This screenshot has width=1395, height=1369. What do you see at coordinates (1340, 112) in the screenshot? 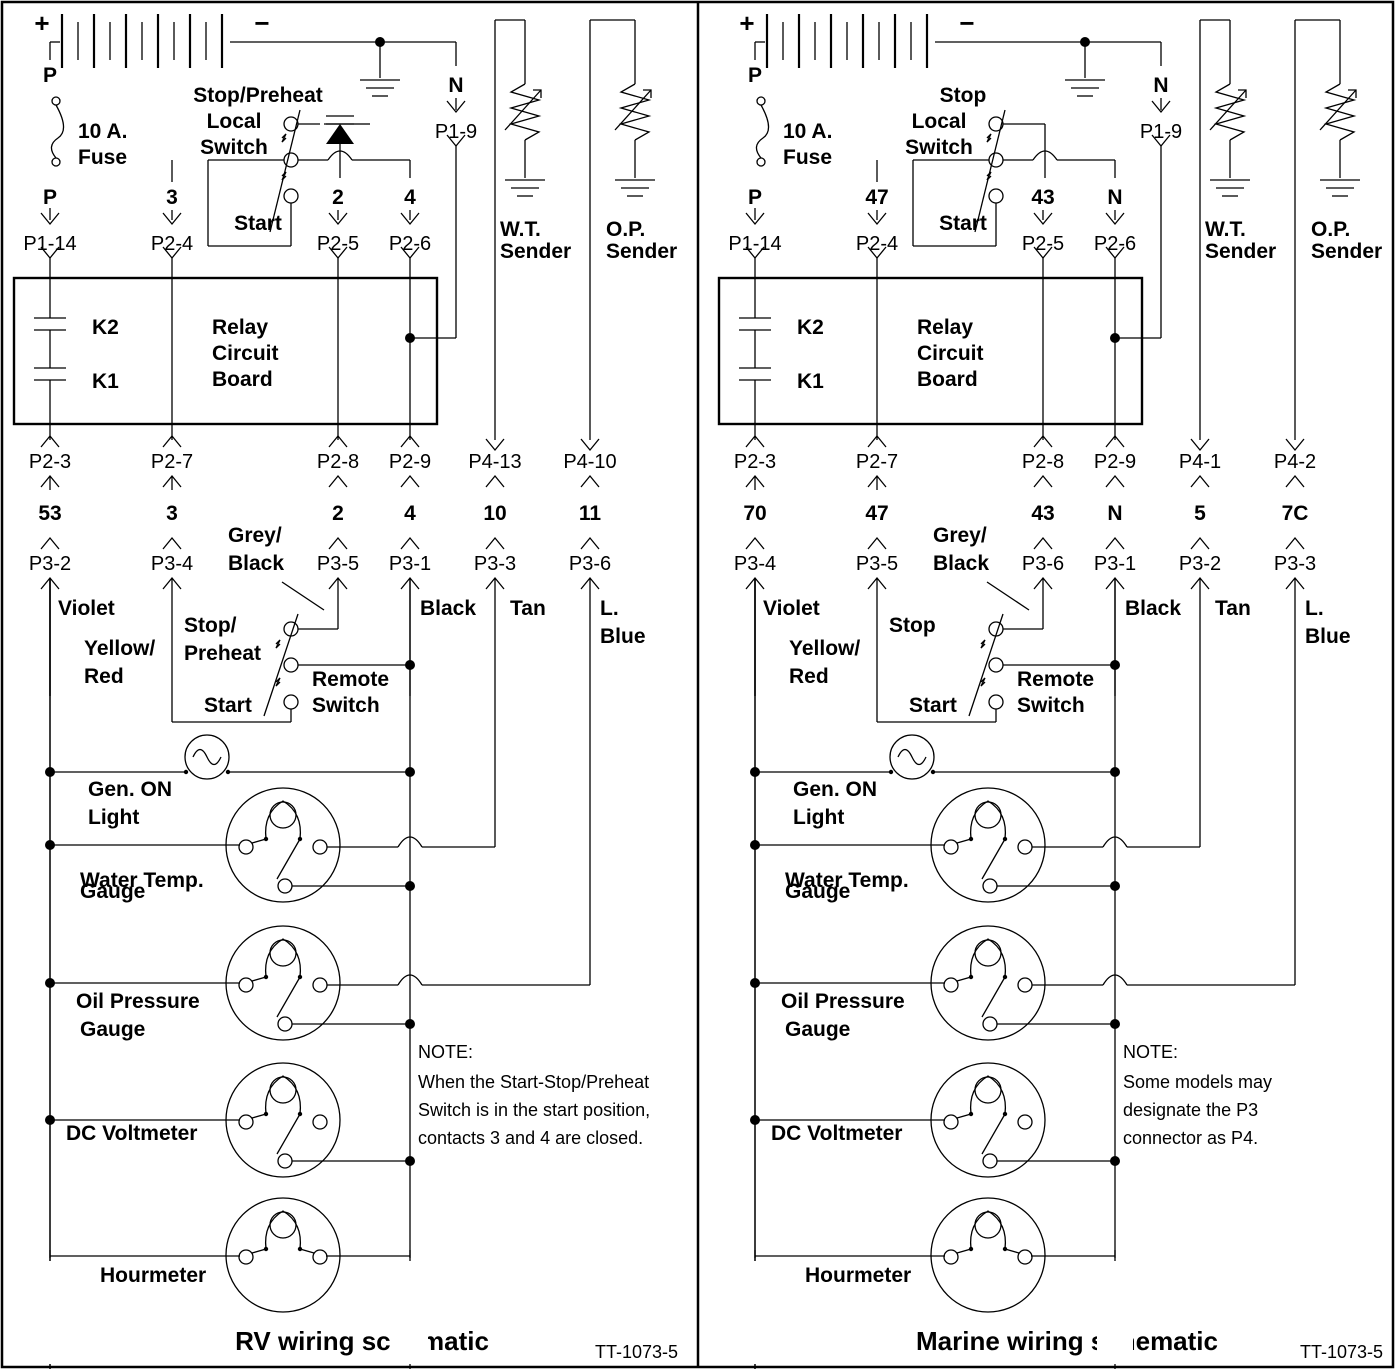
I see `sender-resistor` at bounding box center [1340, 112].